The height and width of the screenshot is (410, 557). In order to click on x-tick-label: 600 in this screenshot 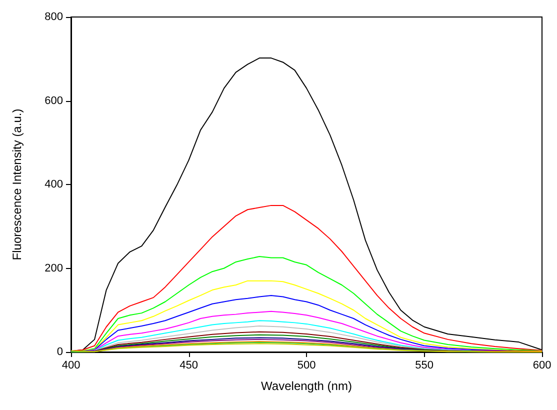, I will do `click(542, 366)`.